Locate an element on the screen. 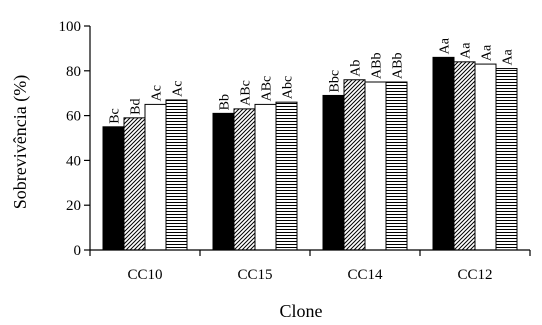 This screenshot has height=325, width=542. bar-label-cc12-1: Aa is located at coordinates (445, 45).